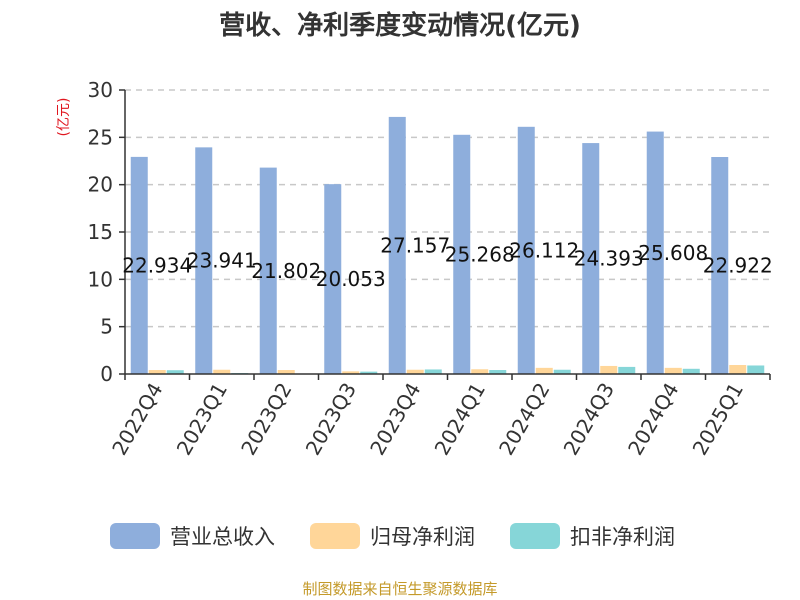 This screenshot has width=800, height=600. I want to click on x-tick-label: 2023Q3, so click(331, 419).